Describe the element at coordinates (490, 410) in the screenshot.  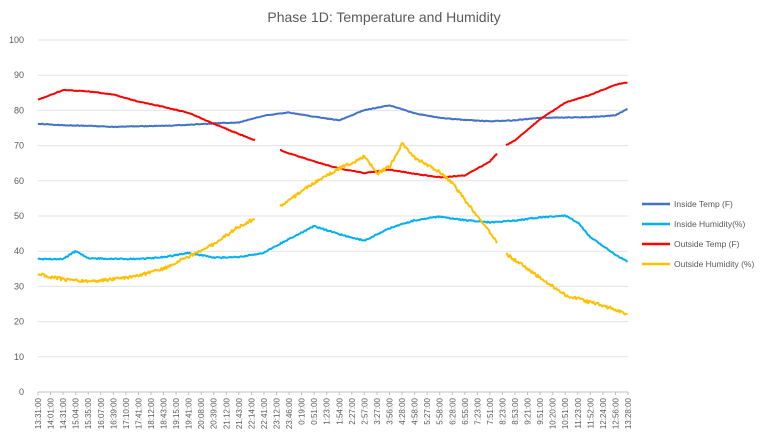
I see `x-tick-label: 7:51:00` at that location.